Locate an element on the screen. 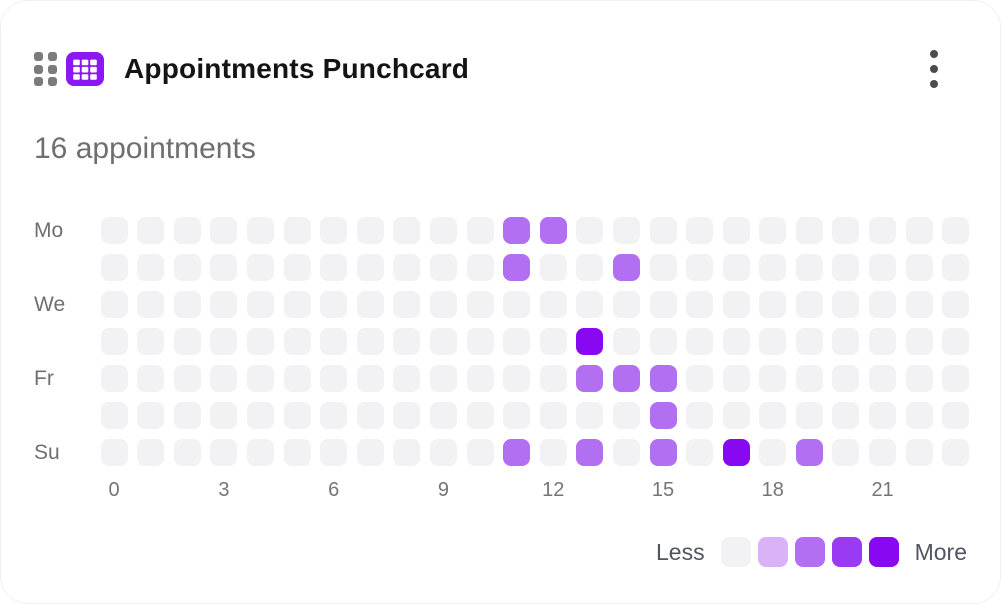  drag-handle-icon is located at coordinates (45, 69).